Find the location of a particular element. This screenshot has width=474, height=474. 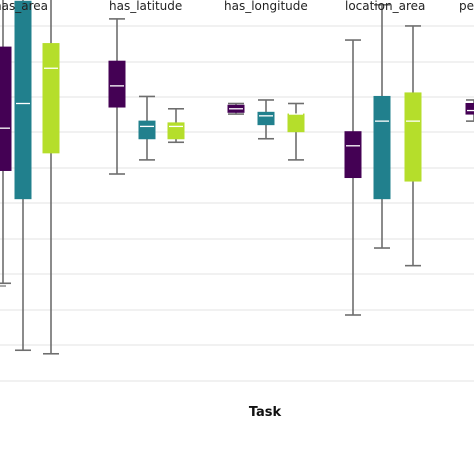

category-label-location-area: location_area is located at coordinates (385, 6).